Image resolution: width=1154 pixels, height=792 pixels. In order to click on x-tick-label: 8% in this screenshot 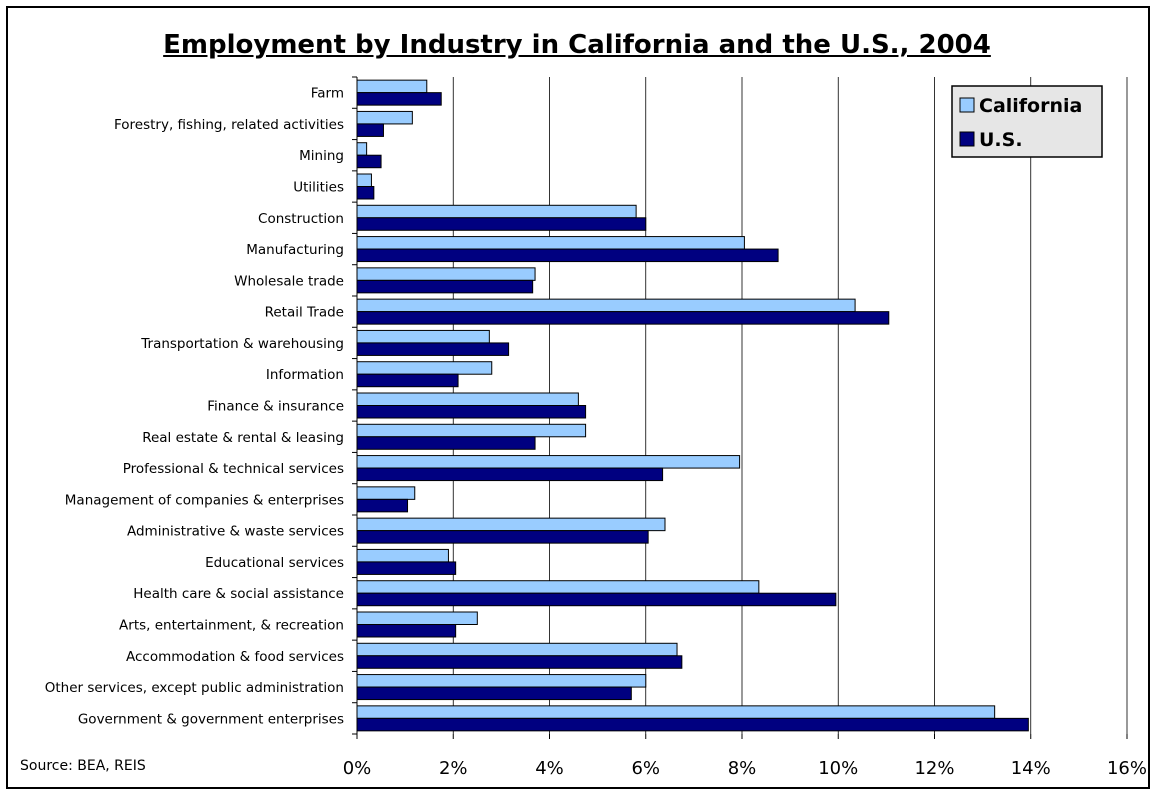, I will do `click(742, 768)`.